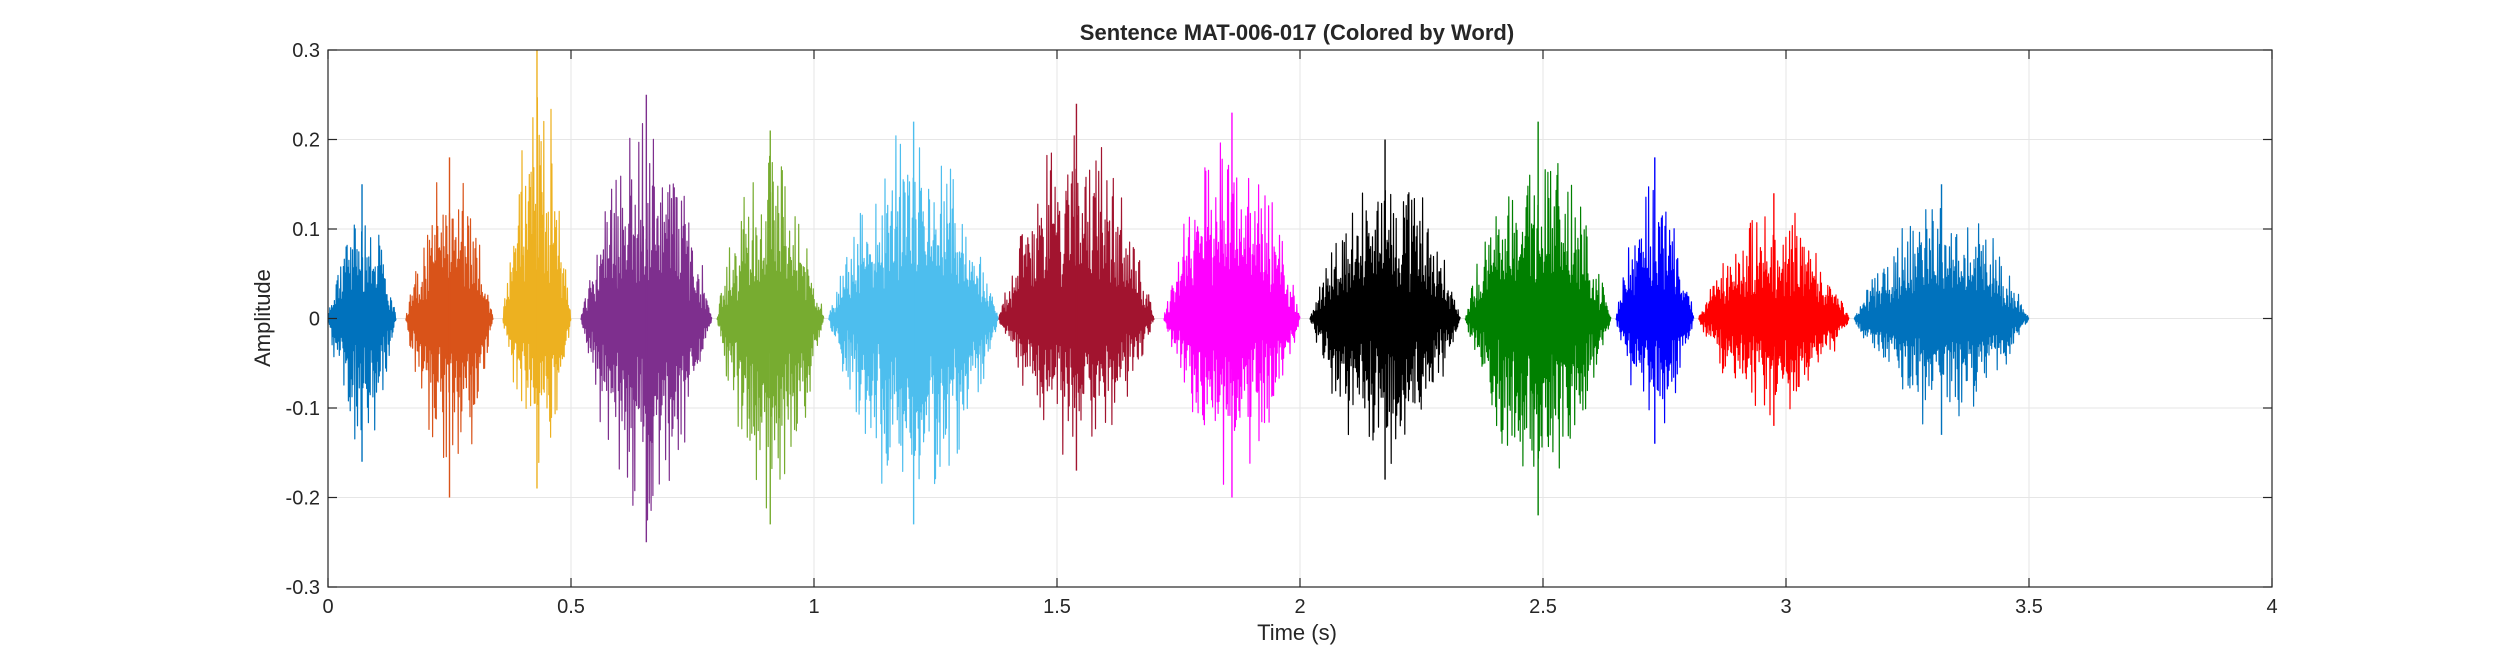 The height and width of the screenshot is (657, 2500). I want to click on x-tick-label: 0, so click(327, 607).